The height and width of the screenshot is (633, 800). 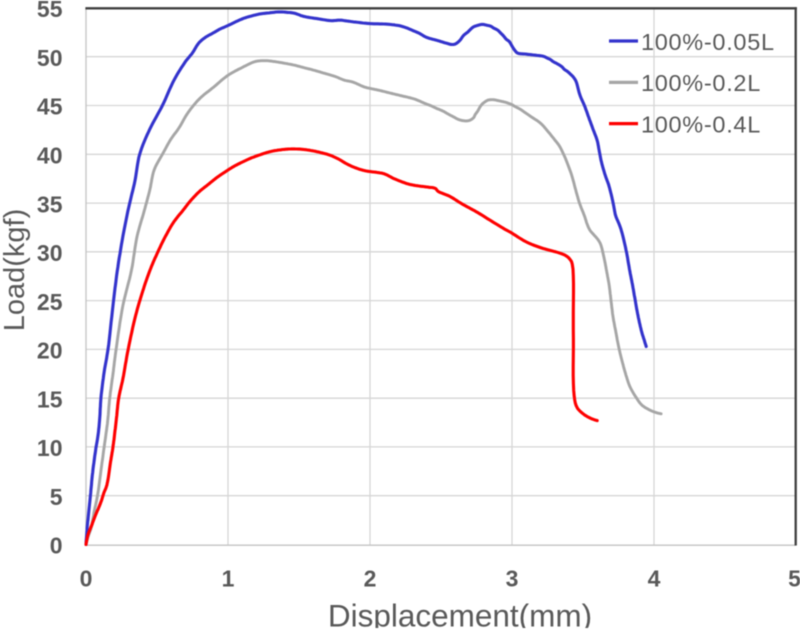 I want to click on svg-text: 45, so click(x=50, y=107).